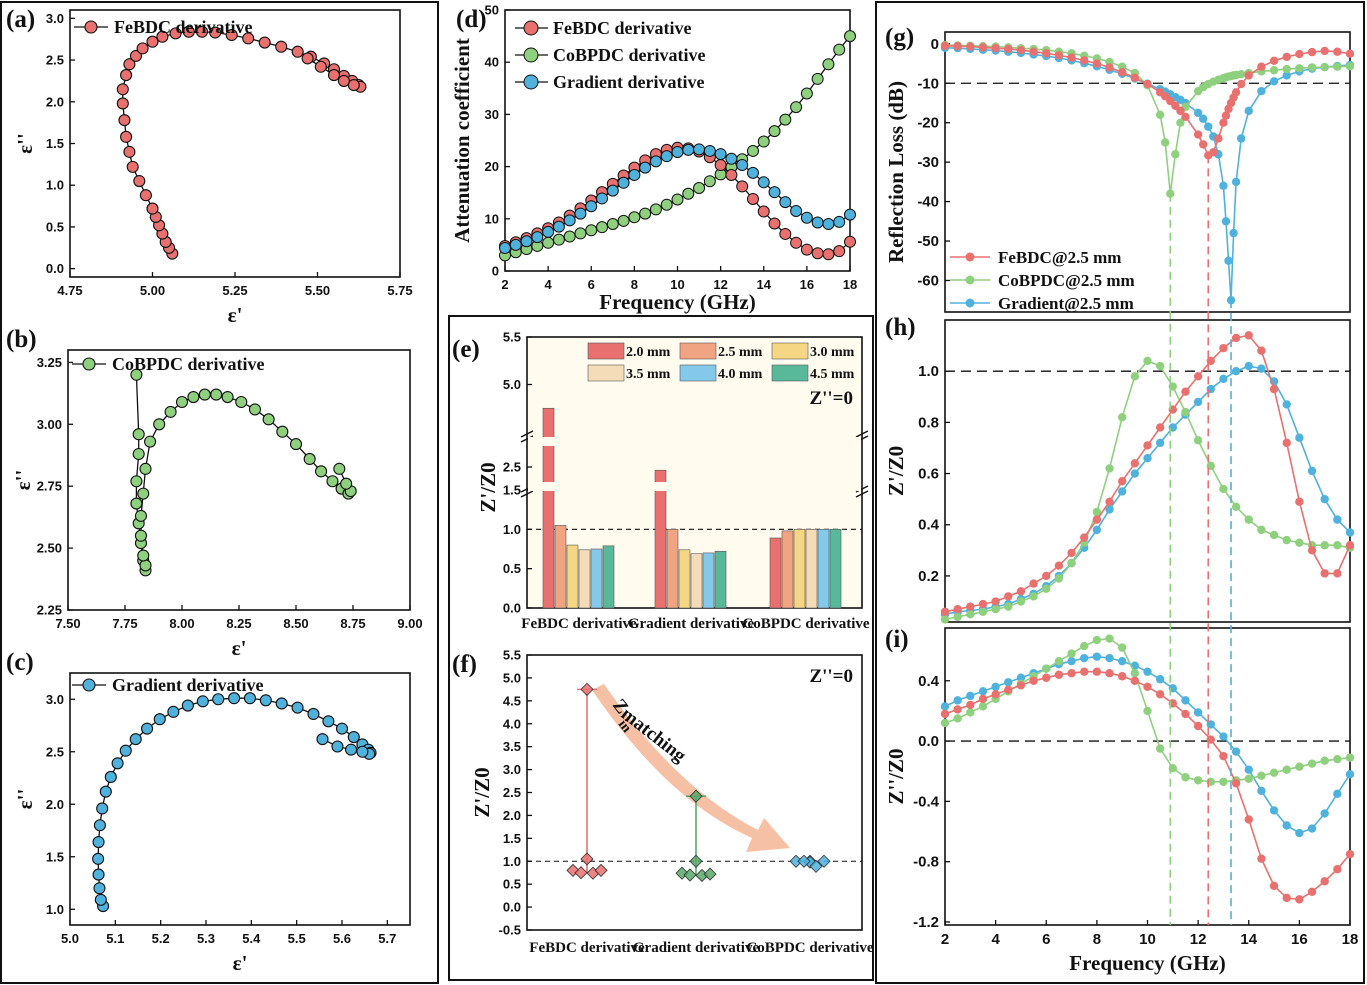 Image resolution: width=1367 pixels, height=985 pixels. I want to click on panel-a-legend-label: FeBDC derivative, so click(183, 27).